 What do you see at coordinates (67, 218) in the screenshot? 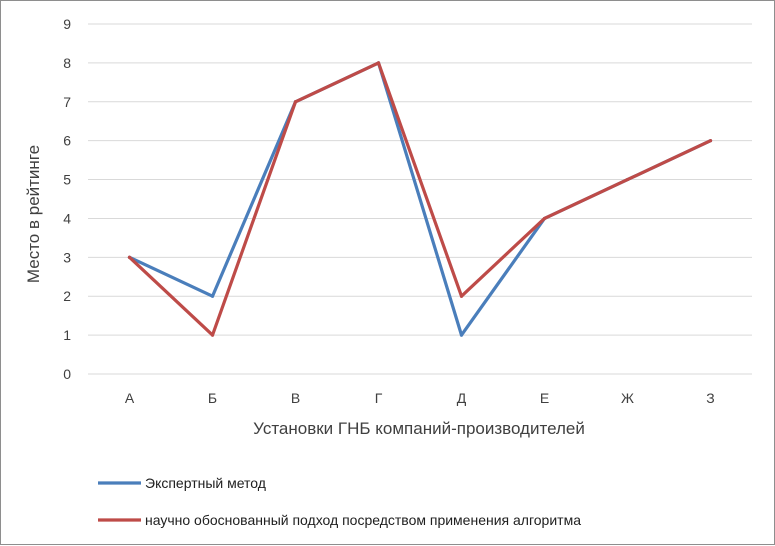
I see `y-tick-label: 4` at bounding box center [67, 218].